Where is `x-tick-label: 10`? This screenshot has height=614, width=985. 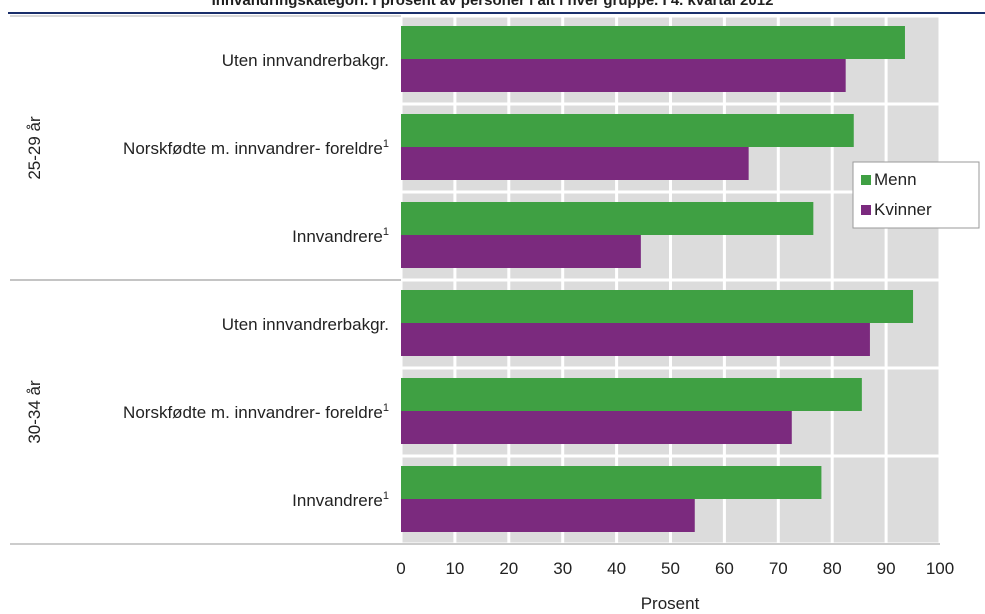
x-tick-label: 10 is located at coordinates (454, 568).